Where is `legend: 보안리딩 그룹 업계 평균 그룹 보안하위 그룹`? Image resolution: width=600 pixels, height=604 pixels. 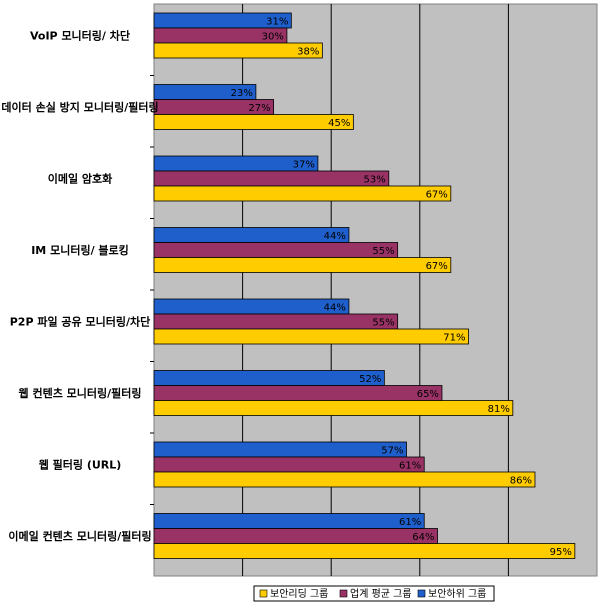 legend: 보안리딩 그룹 업계 평균 그룹 보안하위 그룹 is located at coordinates (374, 593).